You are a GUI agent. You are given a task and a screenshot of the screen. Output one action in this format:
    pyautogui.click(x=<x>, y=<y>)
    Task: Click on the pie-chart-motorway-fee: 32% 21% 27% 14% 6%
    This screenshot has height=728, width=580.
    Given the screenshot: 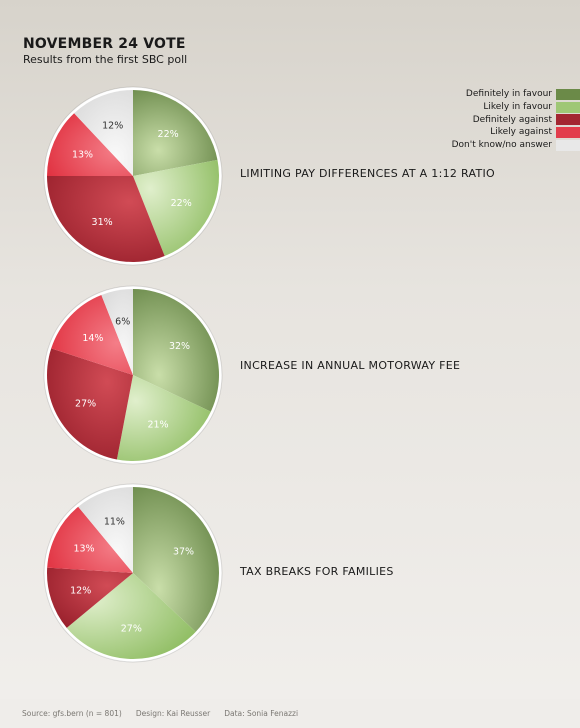 What is the action you would take?
    pyautogui.click(x=133, y=375)
    